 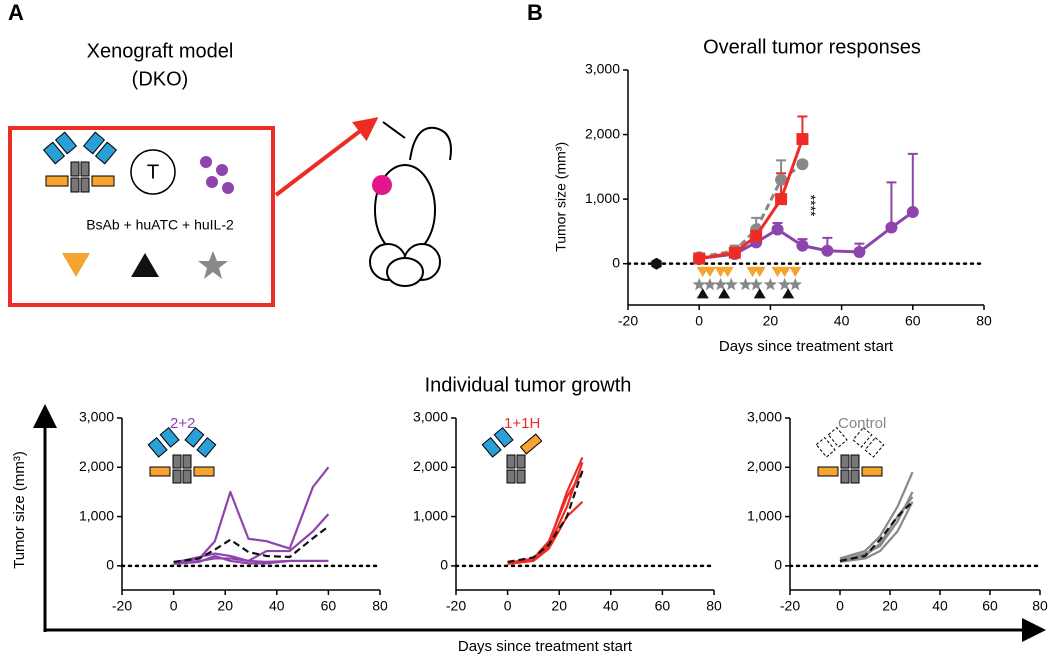 What do you see at coordinates (182, 423) in the screenshot?
I see `chart-label: 2+2` at bounding box center [182, 423].